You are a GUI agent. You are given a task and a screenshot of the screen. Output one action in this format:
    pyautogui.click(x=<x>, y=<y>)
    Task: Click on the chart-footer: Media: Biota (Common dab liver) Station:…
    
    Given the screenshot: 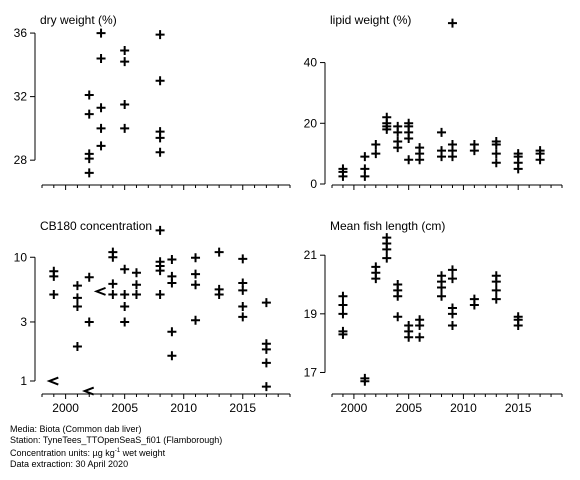 What is the action you would take?
    pyautogui.click(x=116, y=447)
    